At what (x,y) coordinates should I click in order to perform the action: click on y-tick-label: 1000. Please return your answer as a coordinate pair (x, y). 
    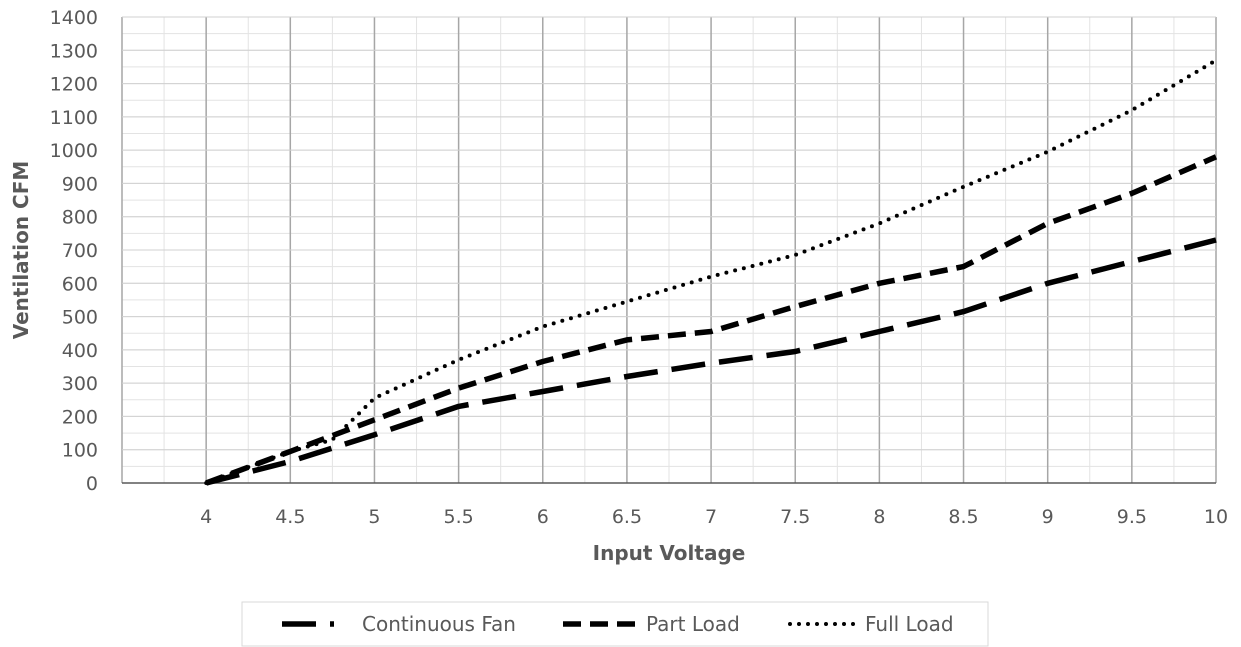
    Looking at the image, I should click on (74, 151).